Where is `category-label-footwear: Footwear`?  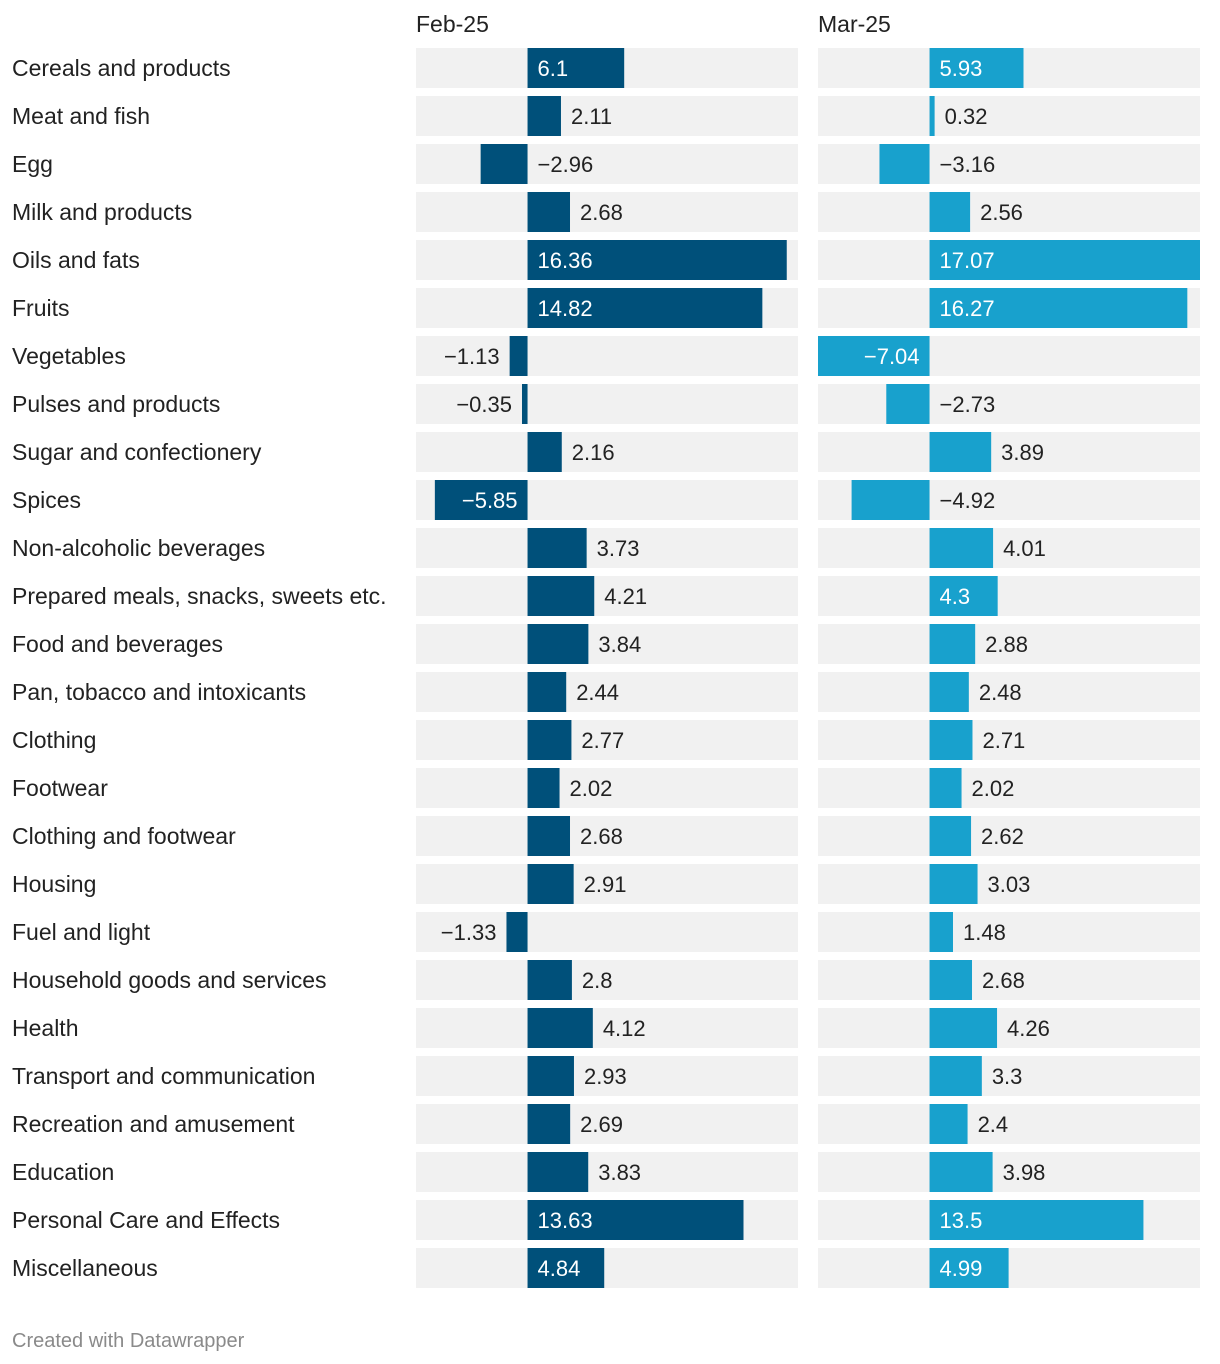 category-label-footwear: Footwear is located at coordinates (60, 788).